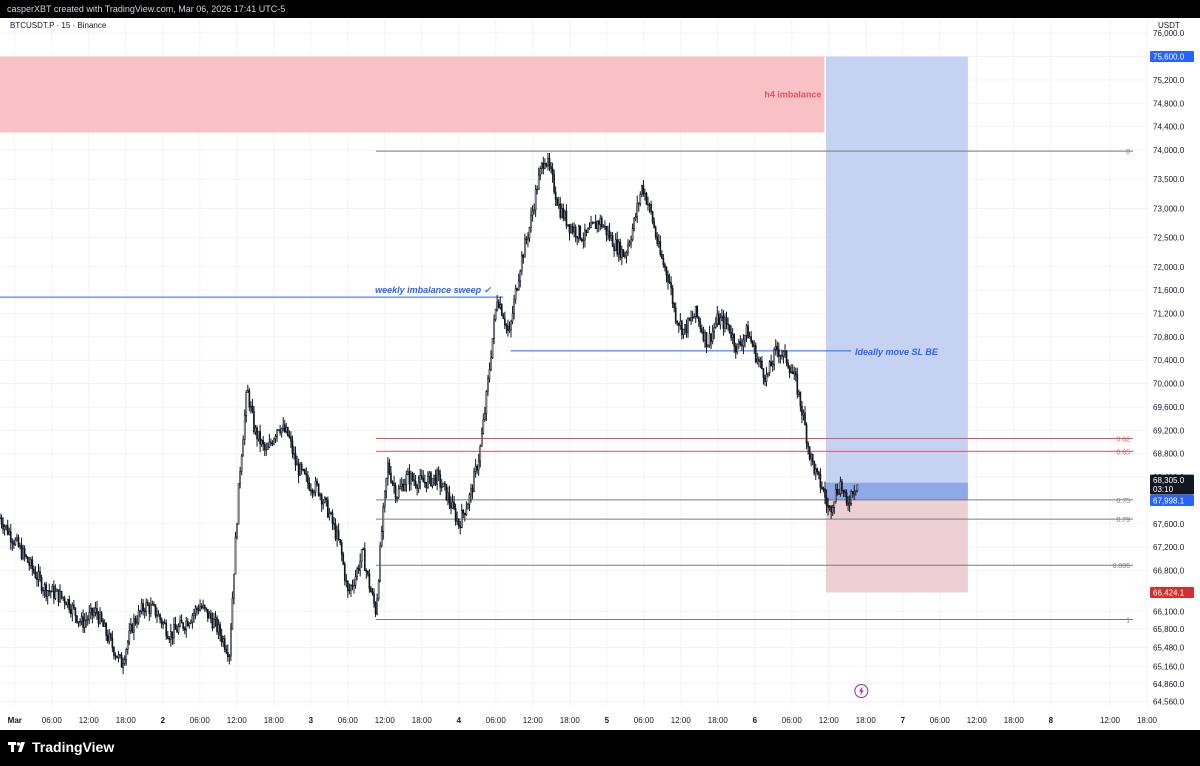  I want to click on symbol-info: BTCUSDT.P · 15 · Binance, so click(58, 25).